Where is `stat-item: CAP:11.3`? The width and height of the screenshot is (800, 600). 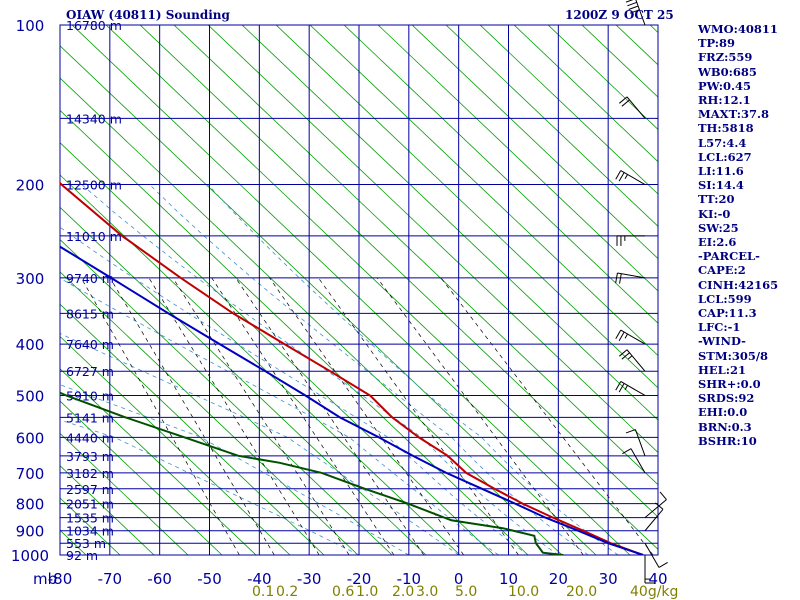
stat-item: CAP:11.3 is located at coordinates (727, 313).